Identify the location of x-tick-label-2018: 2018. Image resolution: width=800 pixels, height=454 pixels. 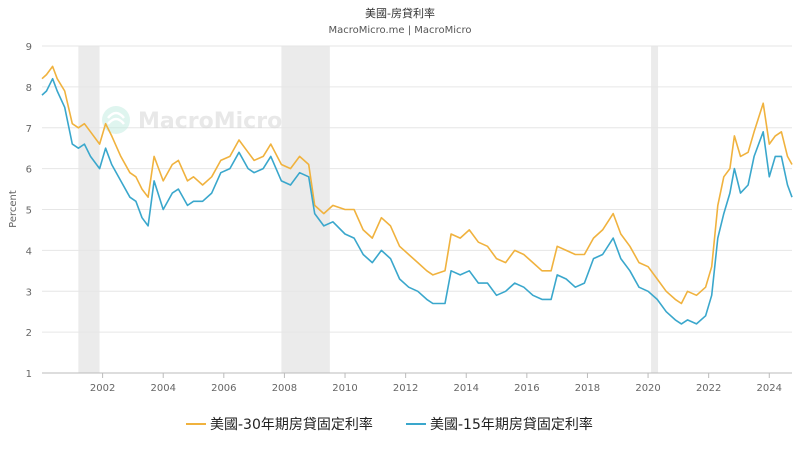
(587, 388).